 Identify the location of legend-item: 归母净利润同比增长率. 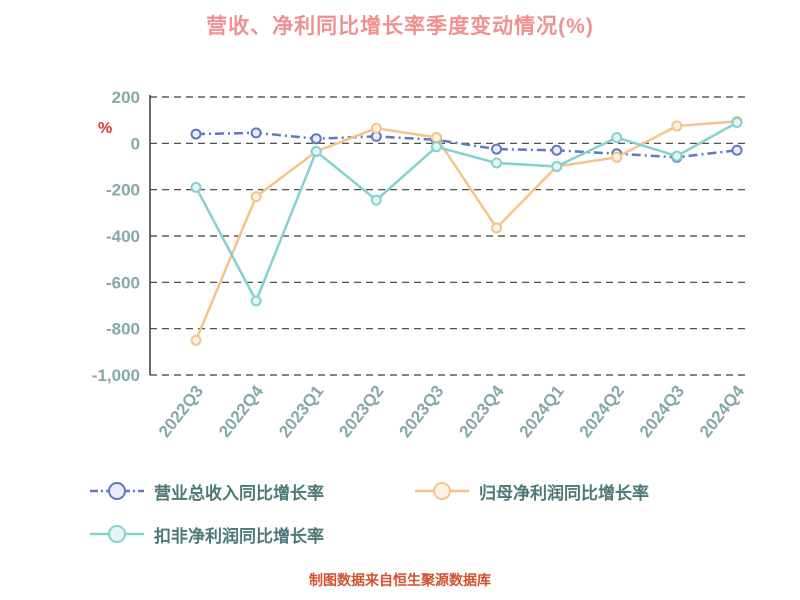
(531, 491).